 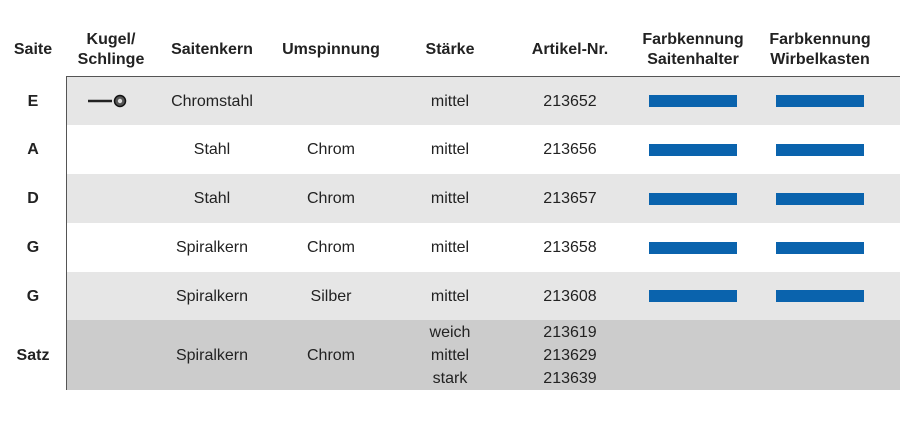 What do you see at coordinates (483, 76) in the screenshot?
I see `header-rule` at bounding box center [483, 76].